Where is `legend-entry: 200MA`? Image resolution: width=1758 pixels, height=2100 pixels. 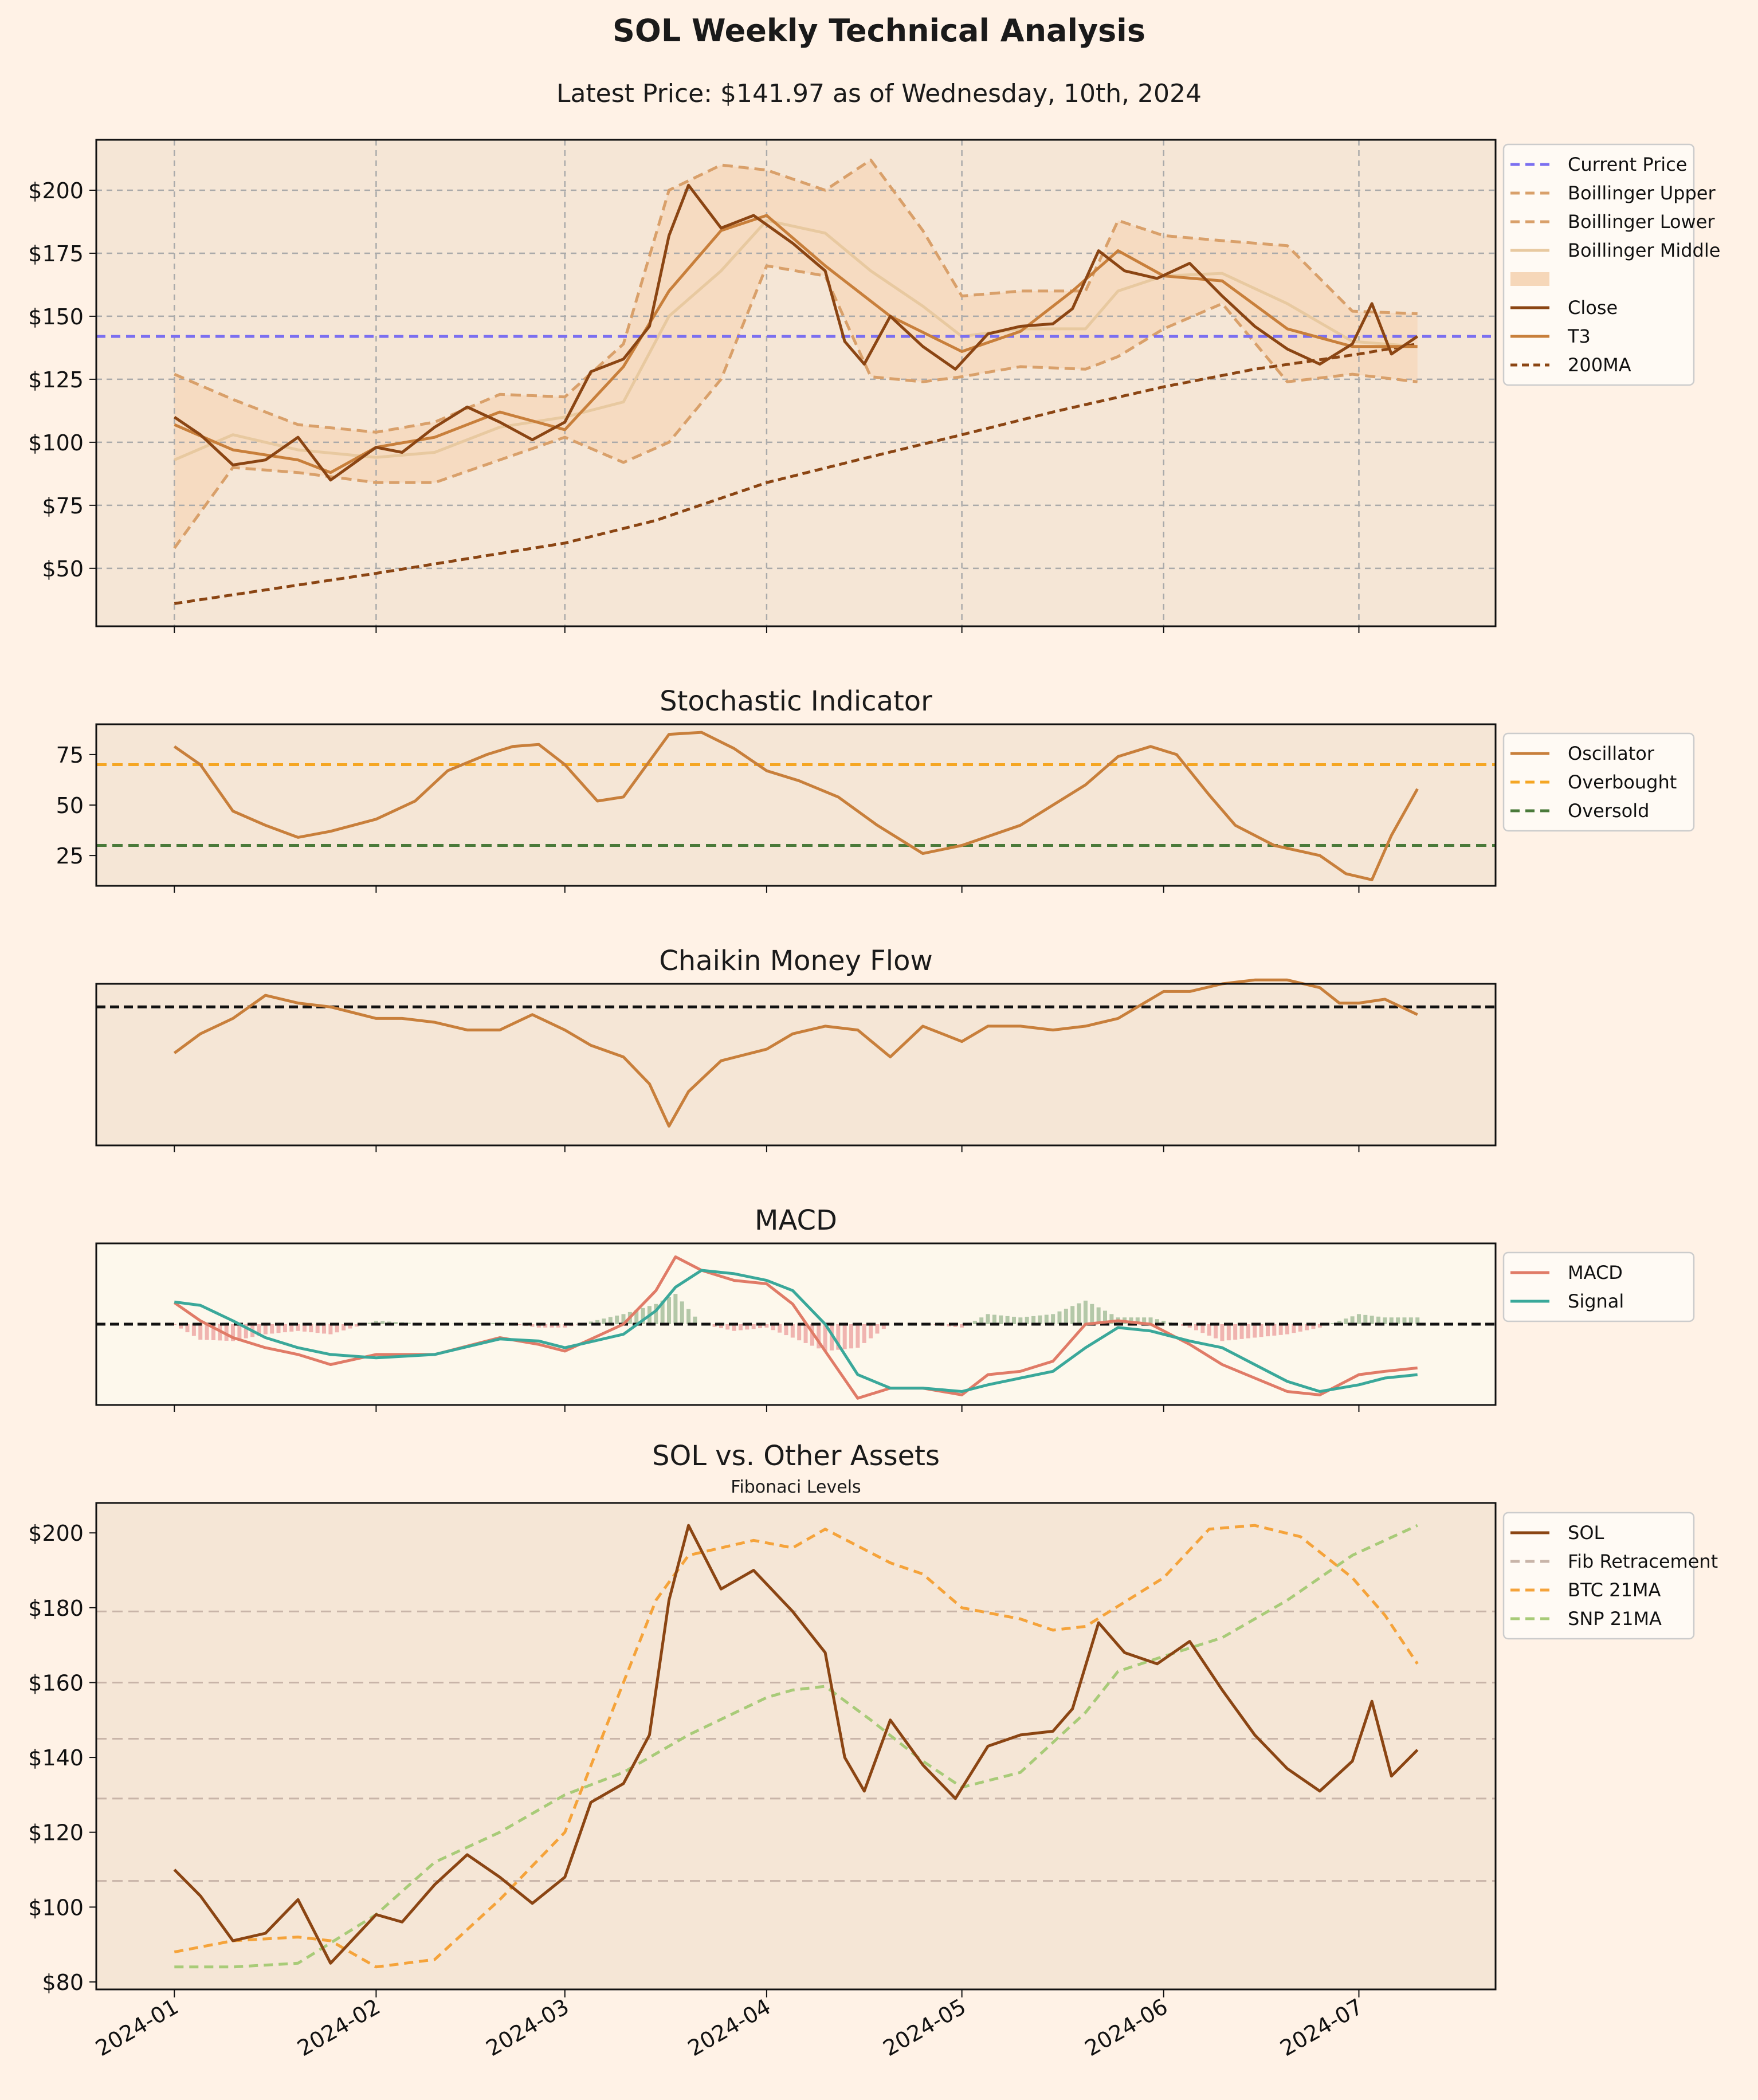
legend-entry: 200MA is located at coordinates (1599, 365).